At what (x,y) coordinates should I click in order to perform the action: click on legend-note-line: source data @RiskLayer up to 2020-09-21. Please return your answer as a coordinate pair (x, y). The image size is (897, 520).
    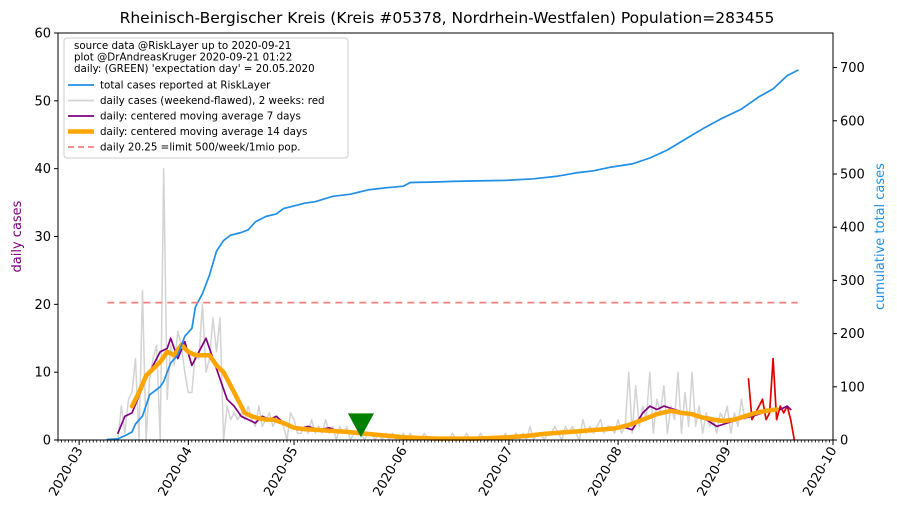
    Looking at the image, I should click on (182, 46).